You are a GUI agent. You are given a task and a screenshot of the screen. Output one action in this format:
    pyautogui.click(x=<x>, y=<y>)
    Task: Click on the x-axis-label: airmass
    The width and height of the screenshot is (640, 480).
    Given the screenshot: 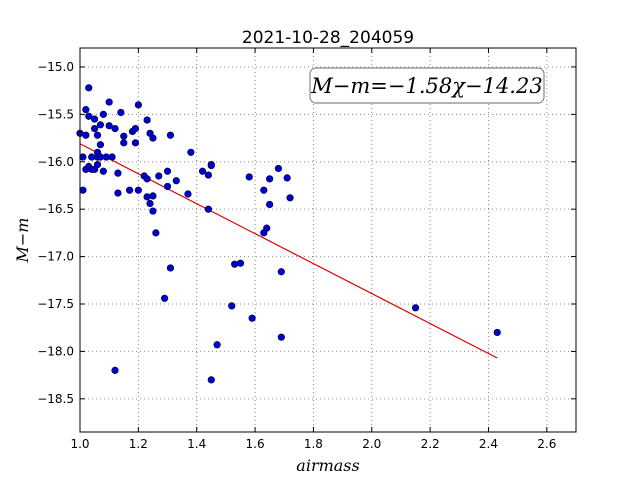 What is the action you would take?
    pyautogui.click(x=327, y=465)
    